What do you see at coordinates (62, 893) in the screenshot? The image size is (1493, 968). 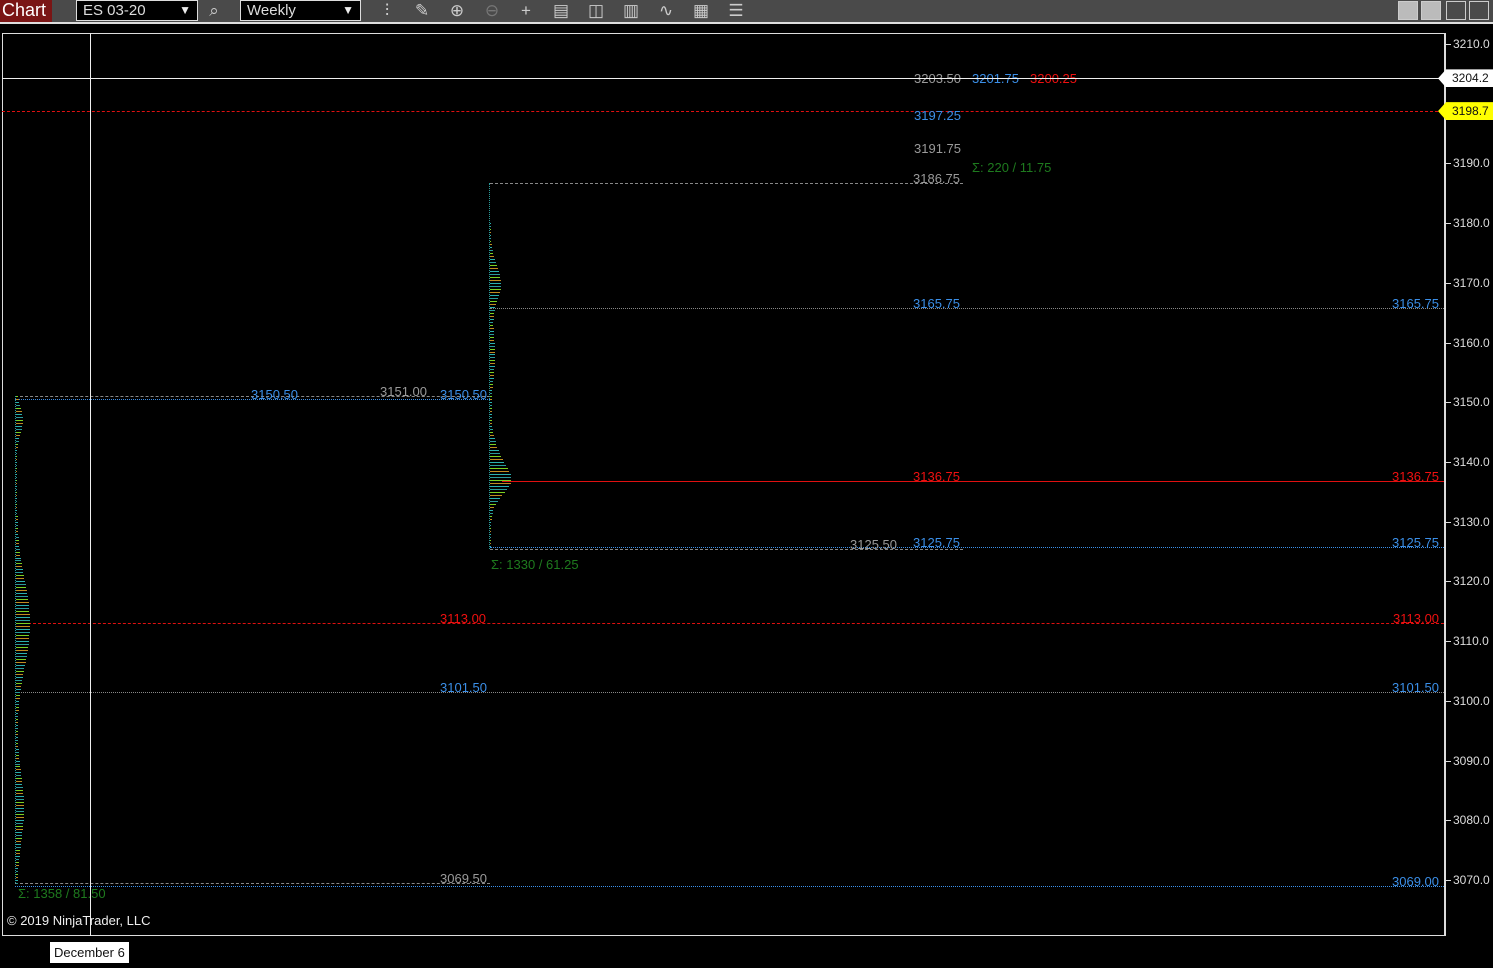 I see `price-level-label: Σ: 1358 / 81.50` at bounding box center [62, 893].